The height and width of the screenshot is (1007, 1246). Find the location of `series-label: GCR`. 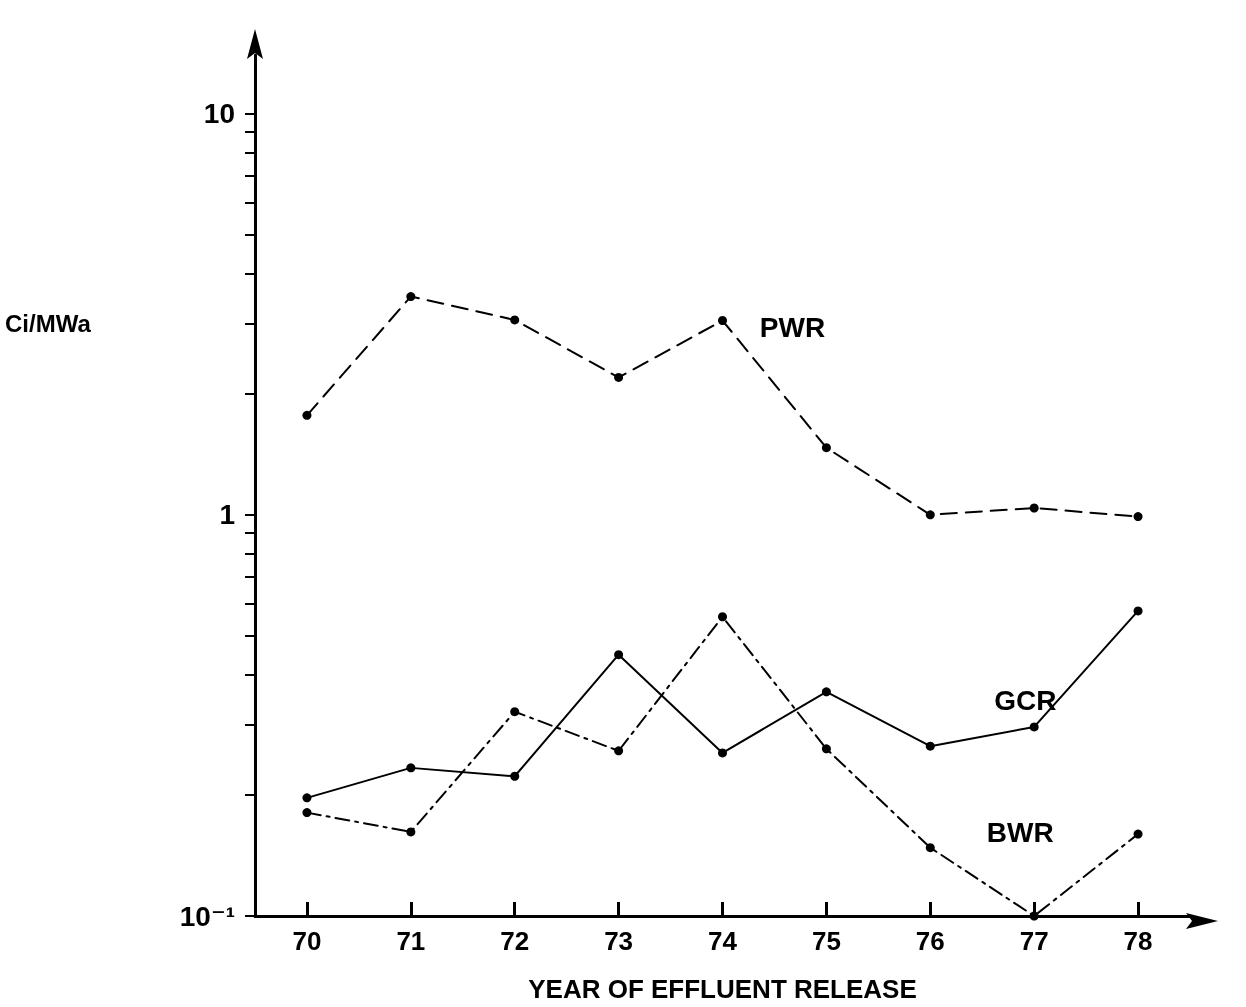

series-label: GCR is located at coordinates (1025, 701).